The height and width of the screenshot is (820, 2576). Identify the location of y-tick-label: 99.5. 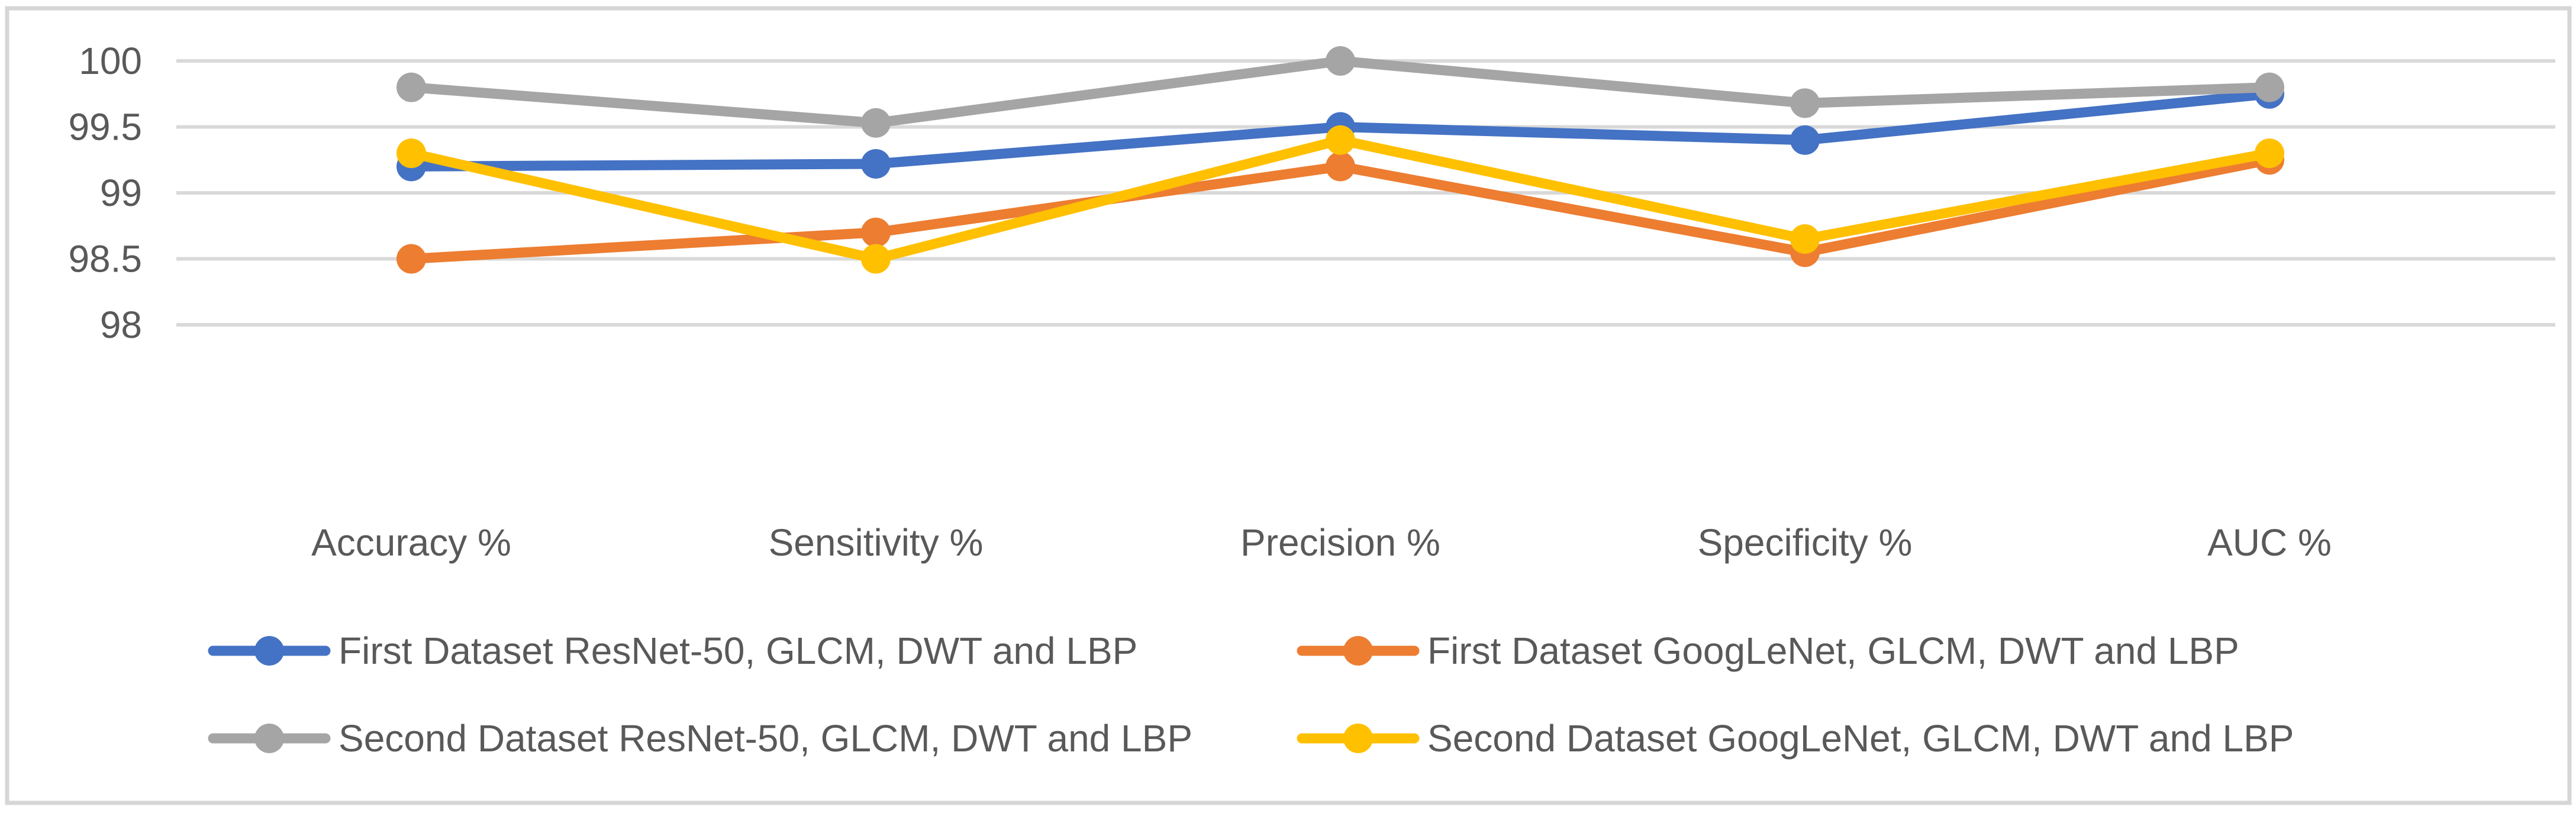
(105, 127).